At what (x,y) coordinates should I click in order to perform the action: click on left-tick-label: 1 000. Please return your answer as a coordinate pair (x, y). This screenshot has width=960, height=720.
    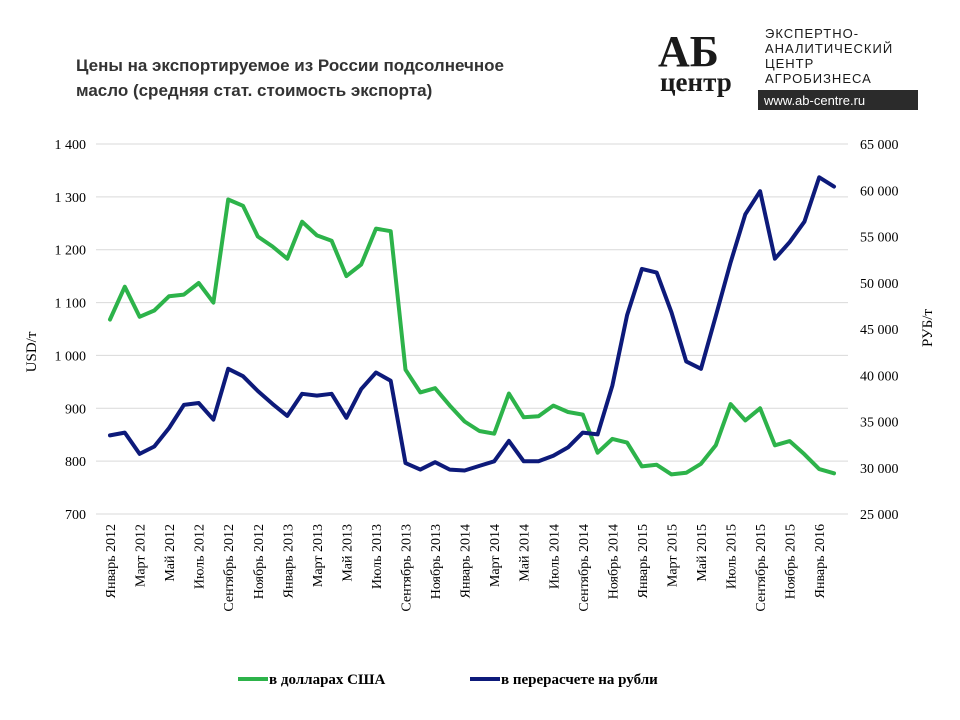
    Looking at the image, I should click on (71, 356).